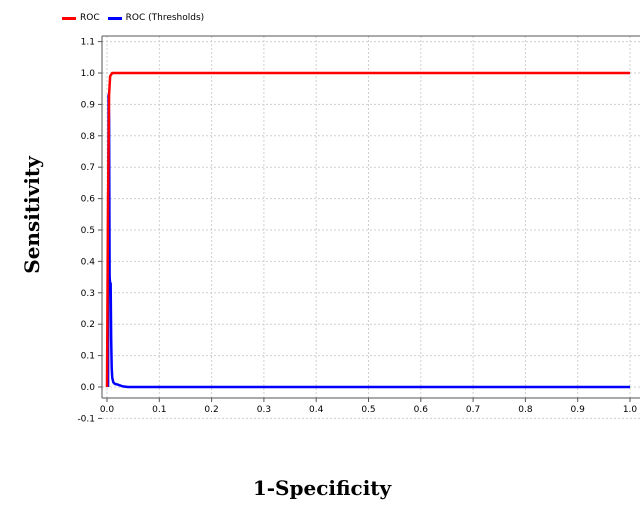  What do you see at coordinates (630, 410) in the screenshot?
I see `x-tick-label: 1.0` at bounding box center [630, 410].